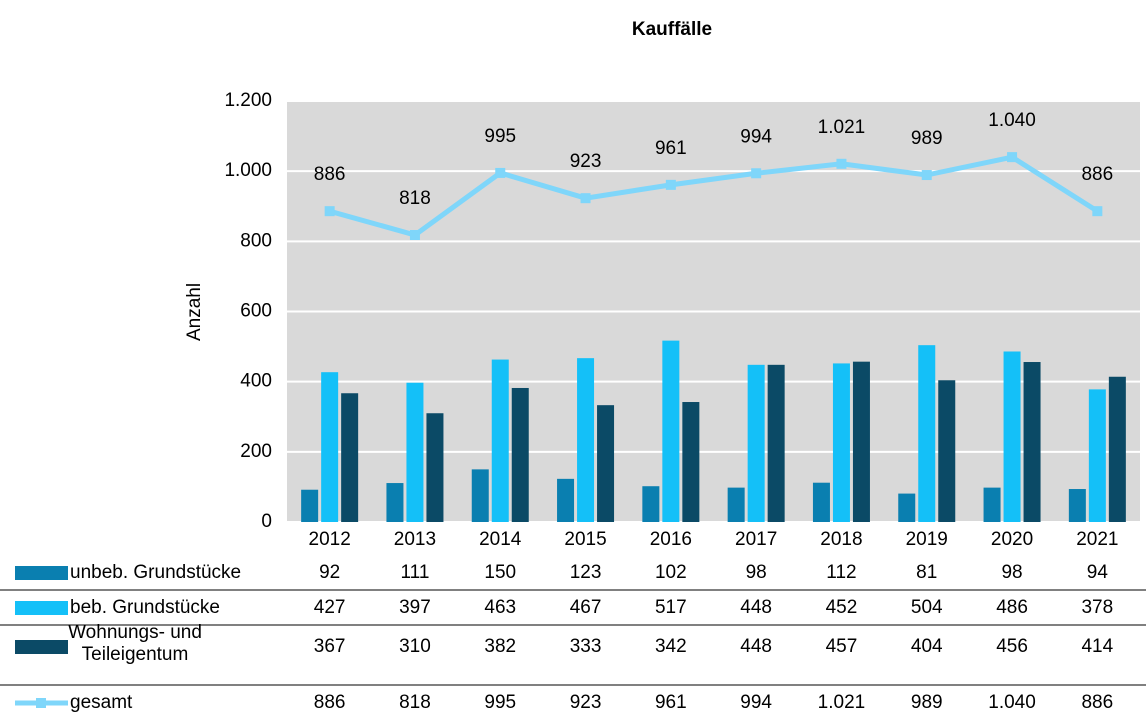 The width and height of the screenshot is (1146, 718). What do you see at coordinates (500, 136) in the screenshot?
I see `data-label: 995` at bounding box center [500, 136].